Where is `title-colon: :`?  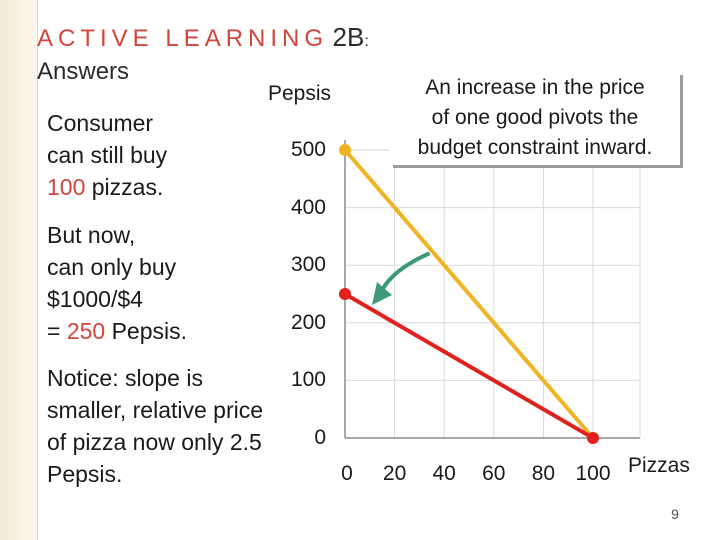
title-colon: : is located at coordinates (366, 41).